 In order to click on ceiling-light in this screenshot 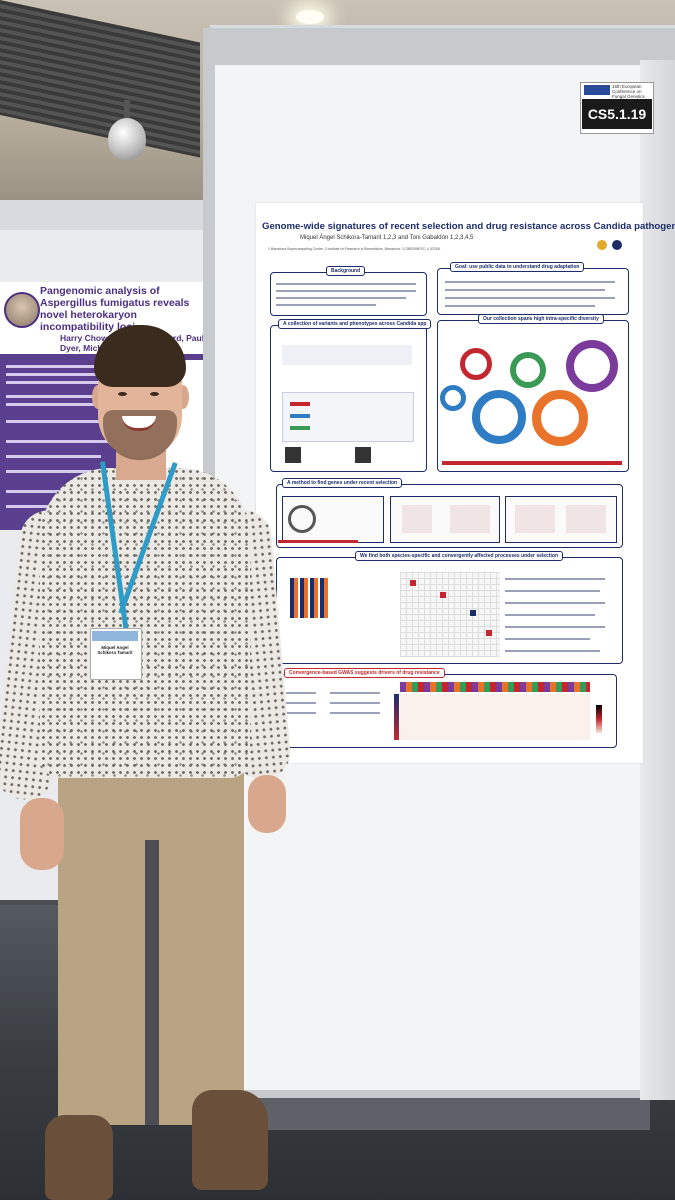, I will do `click(310, 17)`.